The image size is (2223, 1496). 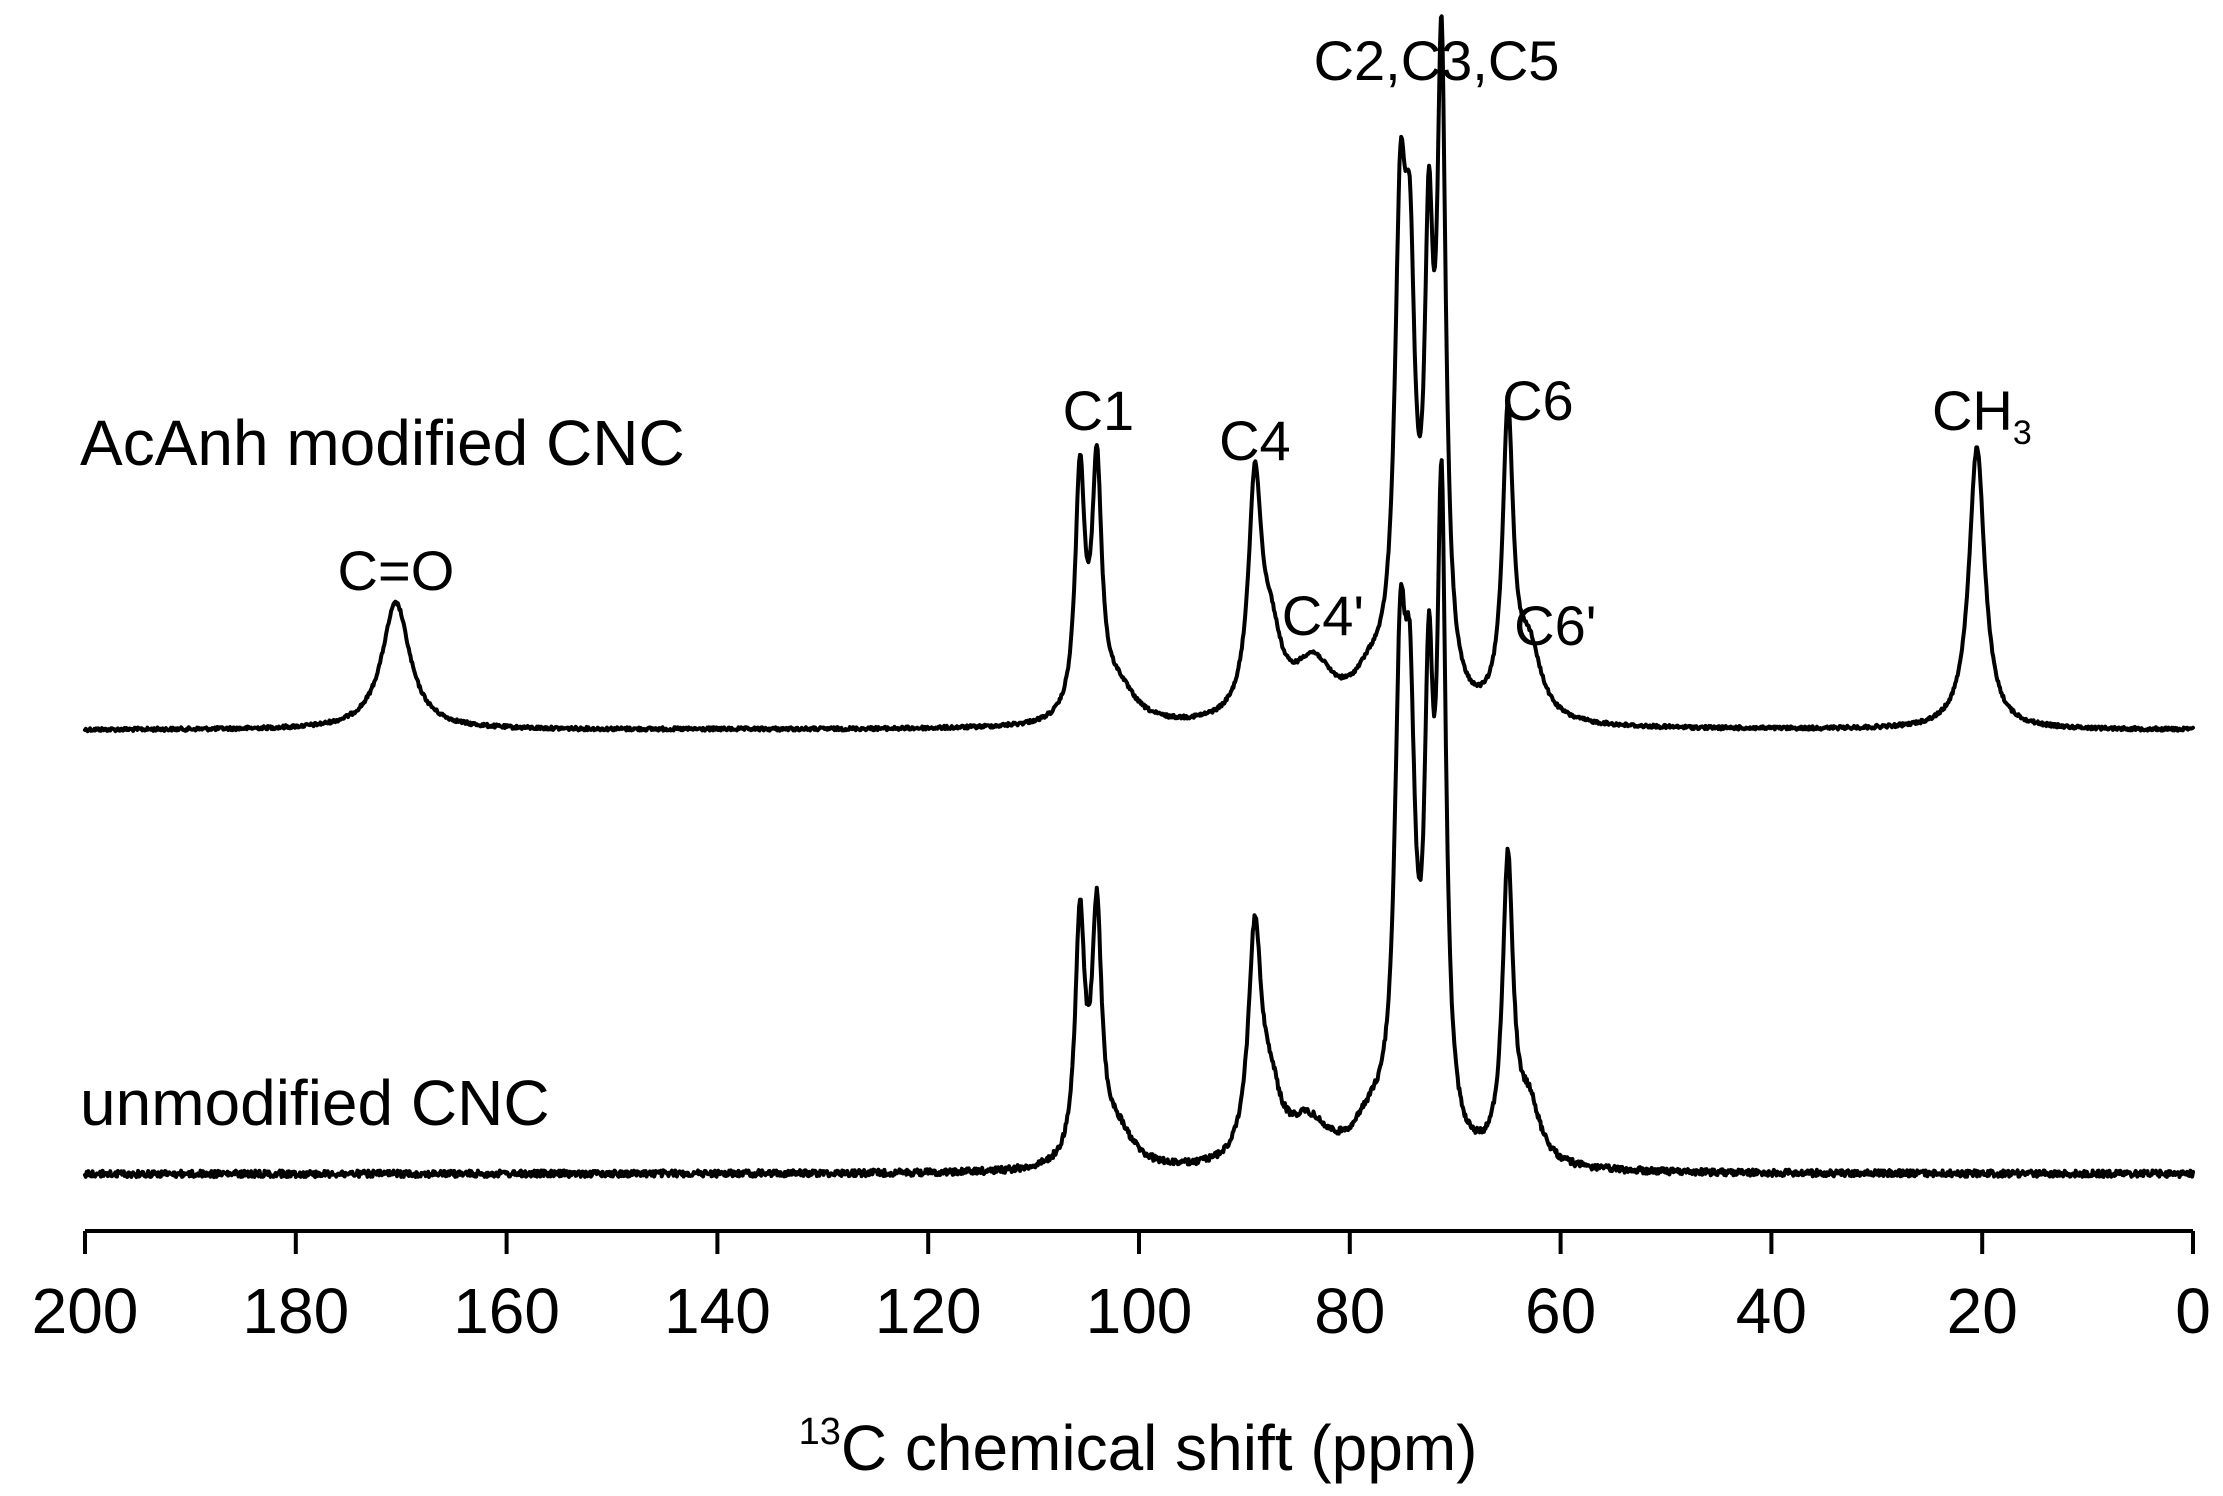 I want to click on peak-label-text: C6, so click(x=1538, y=400).